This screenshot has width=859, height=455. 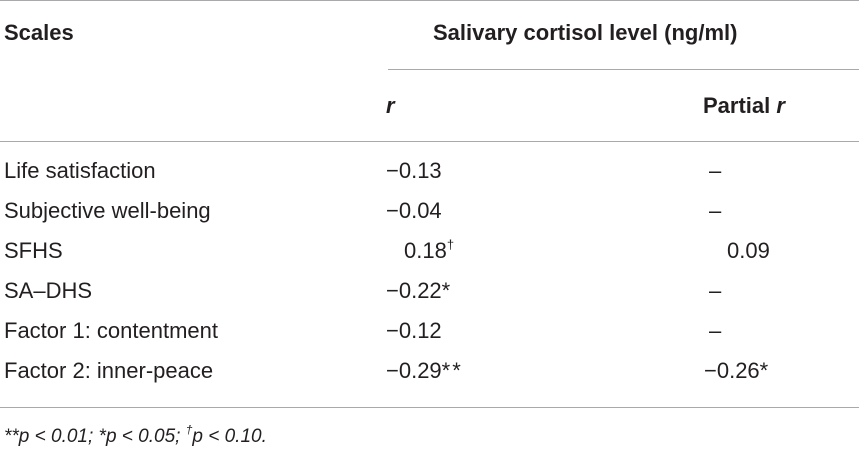 I want to click on row-r-value: −0.29**, so click(x=424, y=370).